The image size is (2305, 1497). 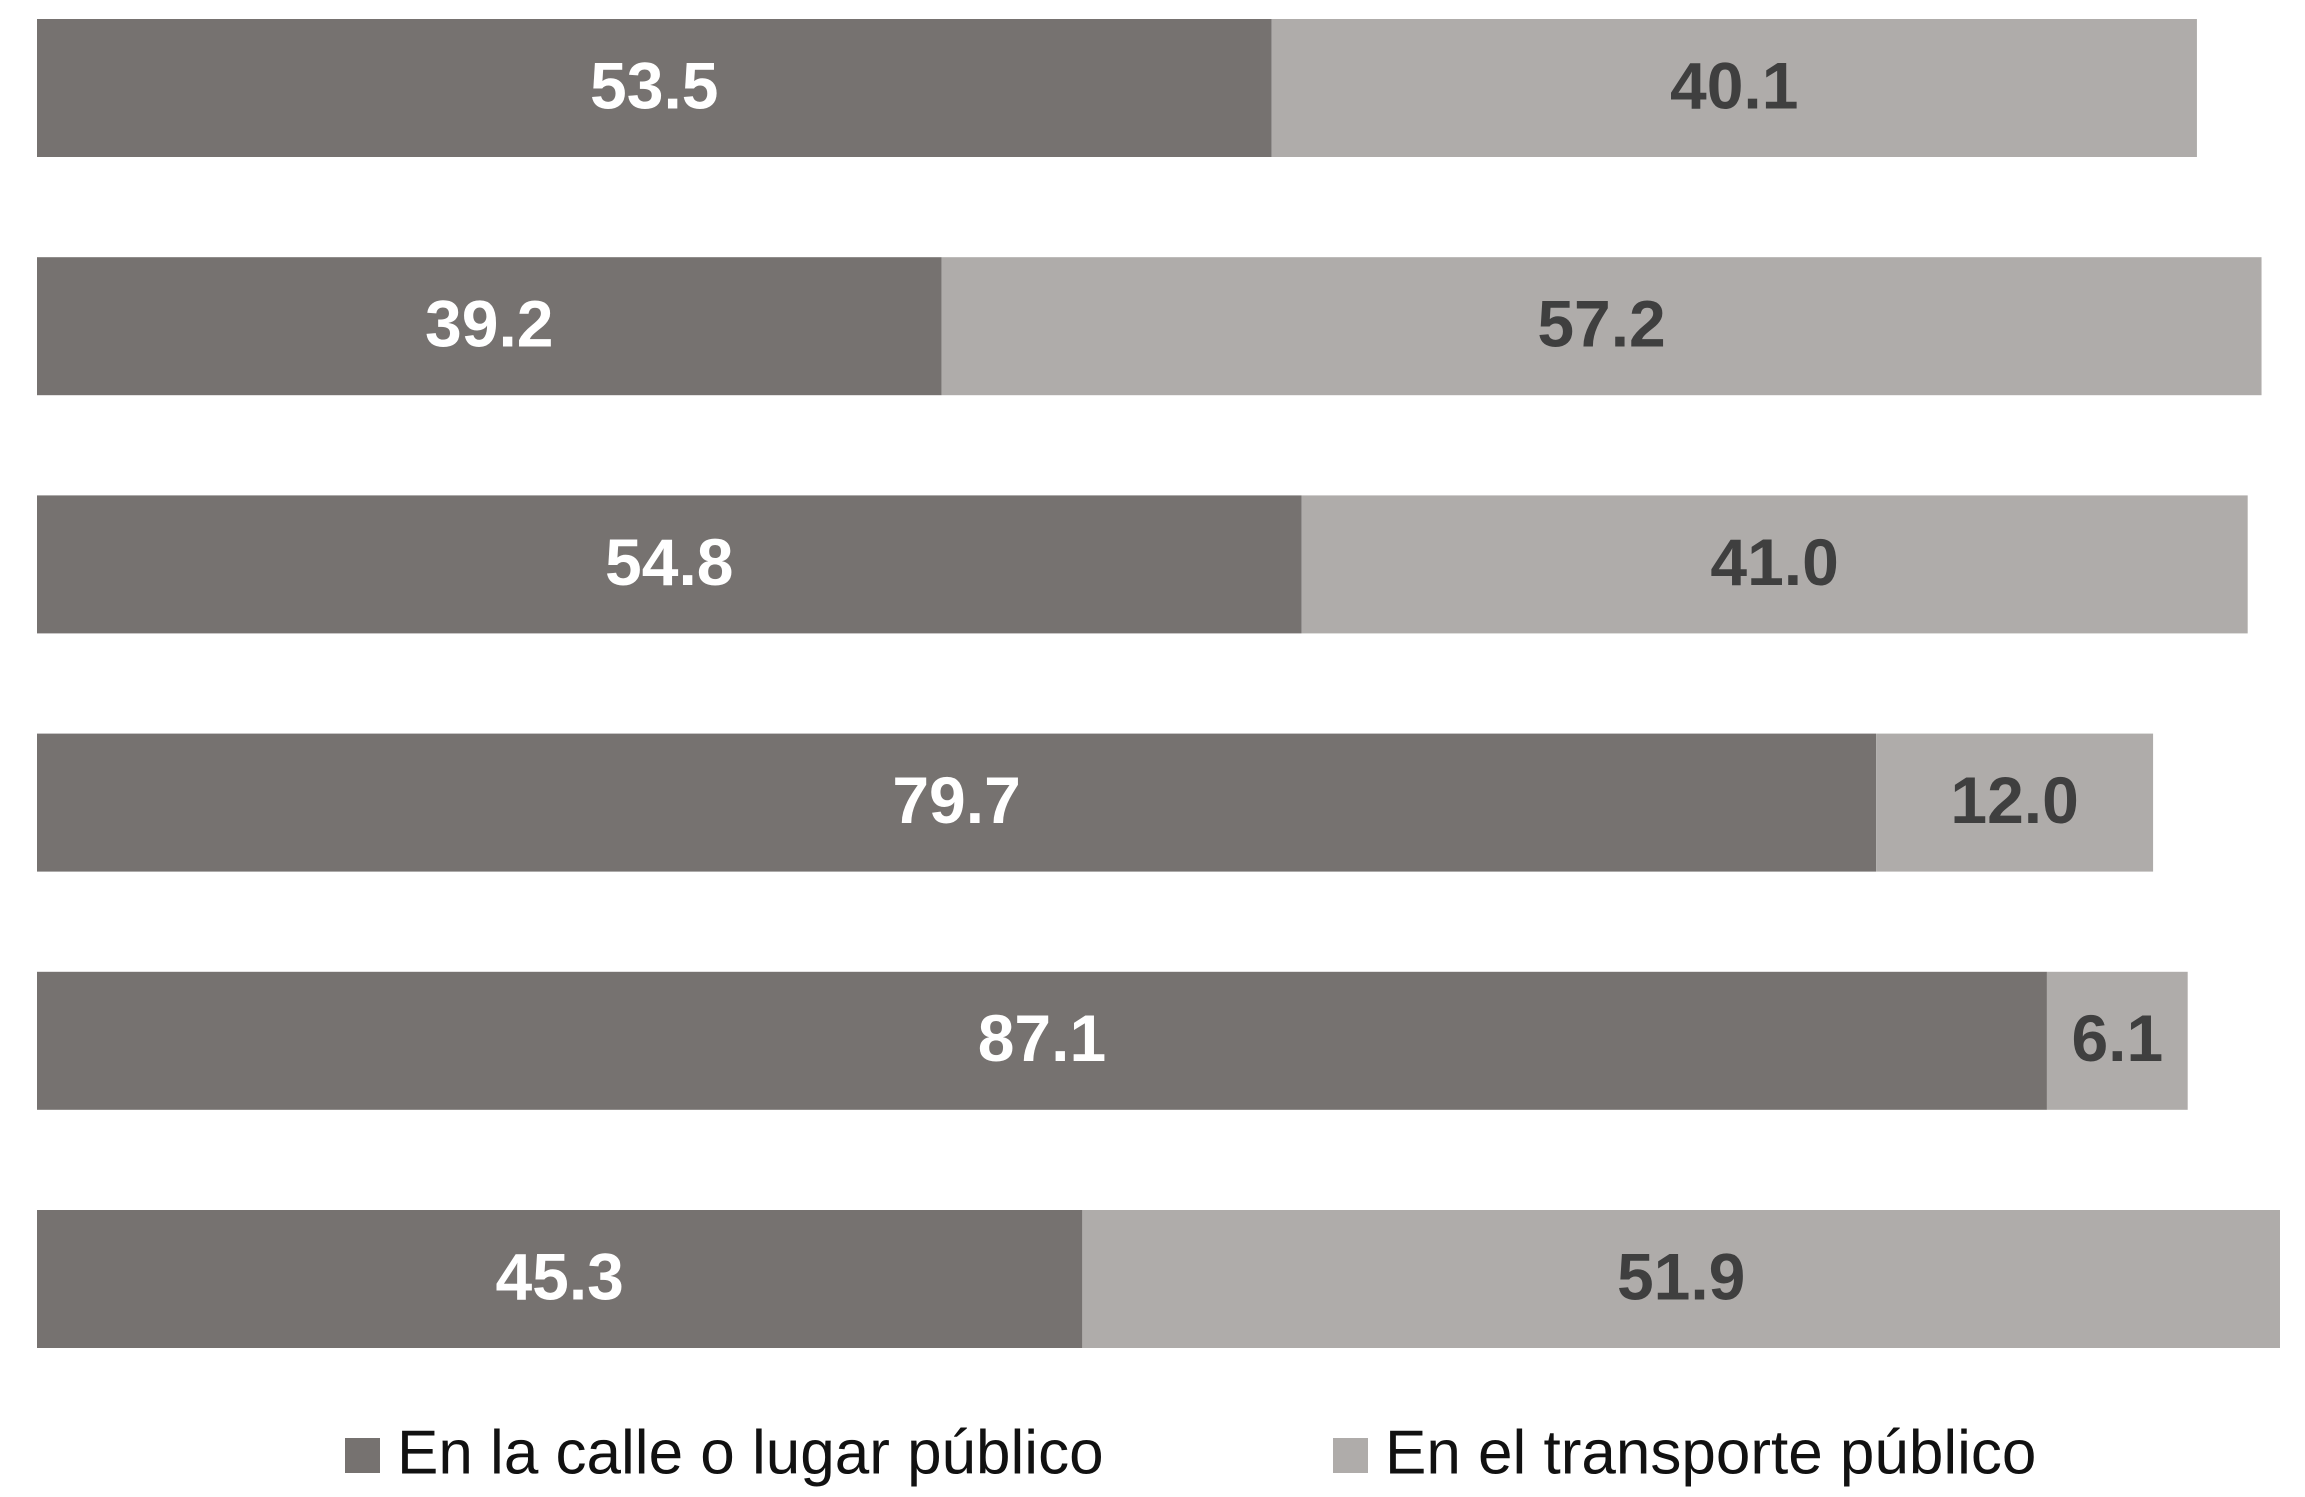 I want to click on value-label: 87.1, so click(x=1042, y=1038).